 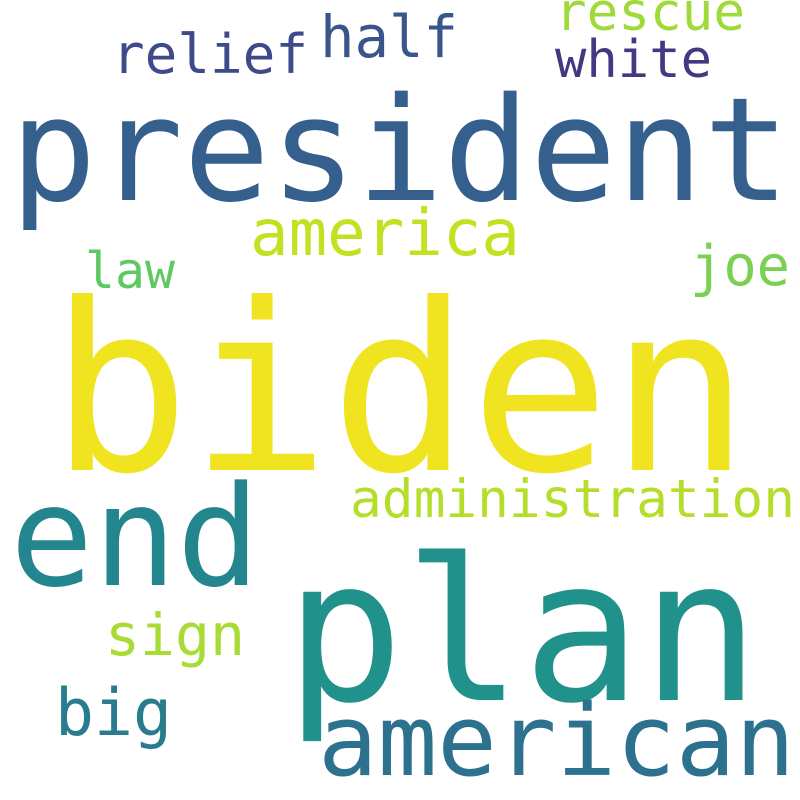 I want to click on word: administration, so click(x=572, y=499).